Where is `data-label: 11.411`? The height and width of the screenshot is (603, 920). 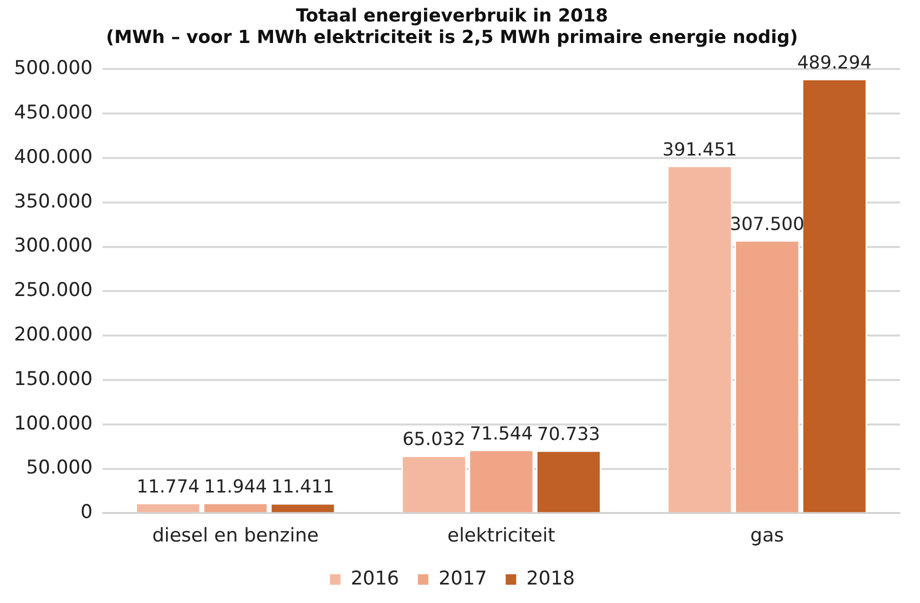
data-label: 11.411 is located at coordinates (302, 487).